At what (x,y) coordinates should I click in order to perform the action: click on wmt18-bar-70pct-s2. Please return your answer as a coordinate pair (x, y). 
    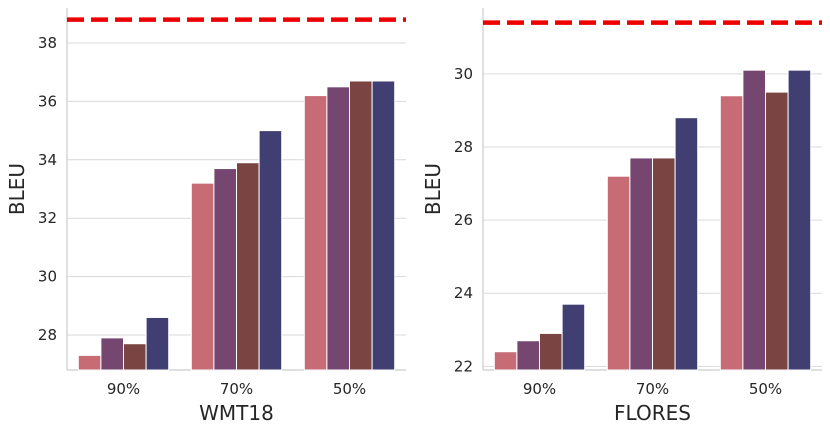
    Looking at the image, I should click on (225, 269).